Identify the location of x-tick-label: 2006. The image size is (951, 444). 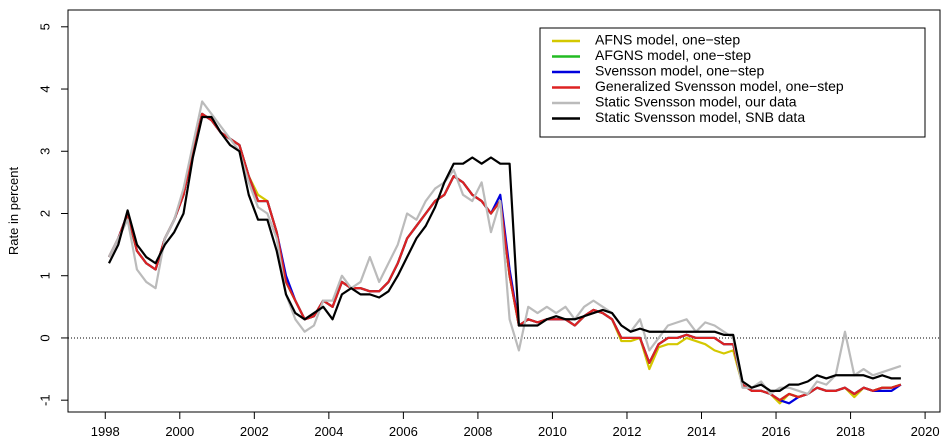
(403, 431).